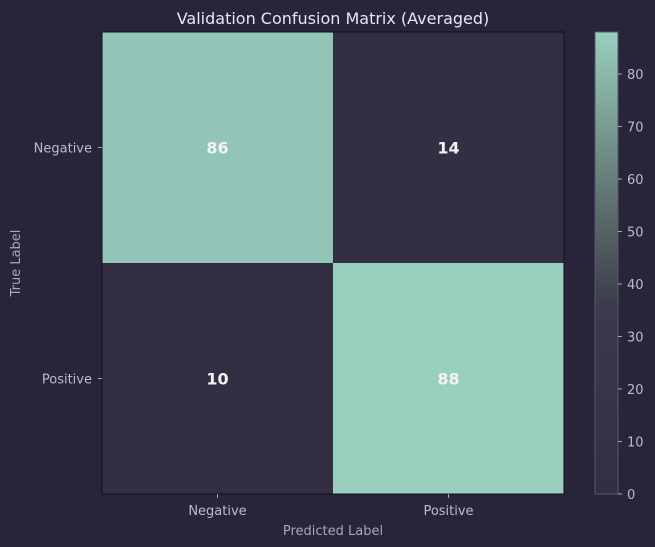  What do you see at coordinates (331, 506) in the screenshot?
I see `x-axis-ticks: Negative Positive` at bounding box center [331, 506].